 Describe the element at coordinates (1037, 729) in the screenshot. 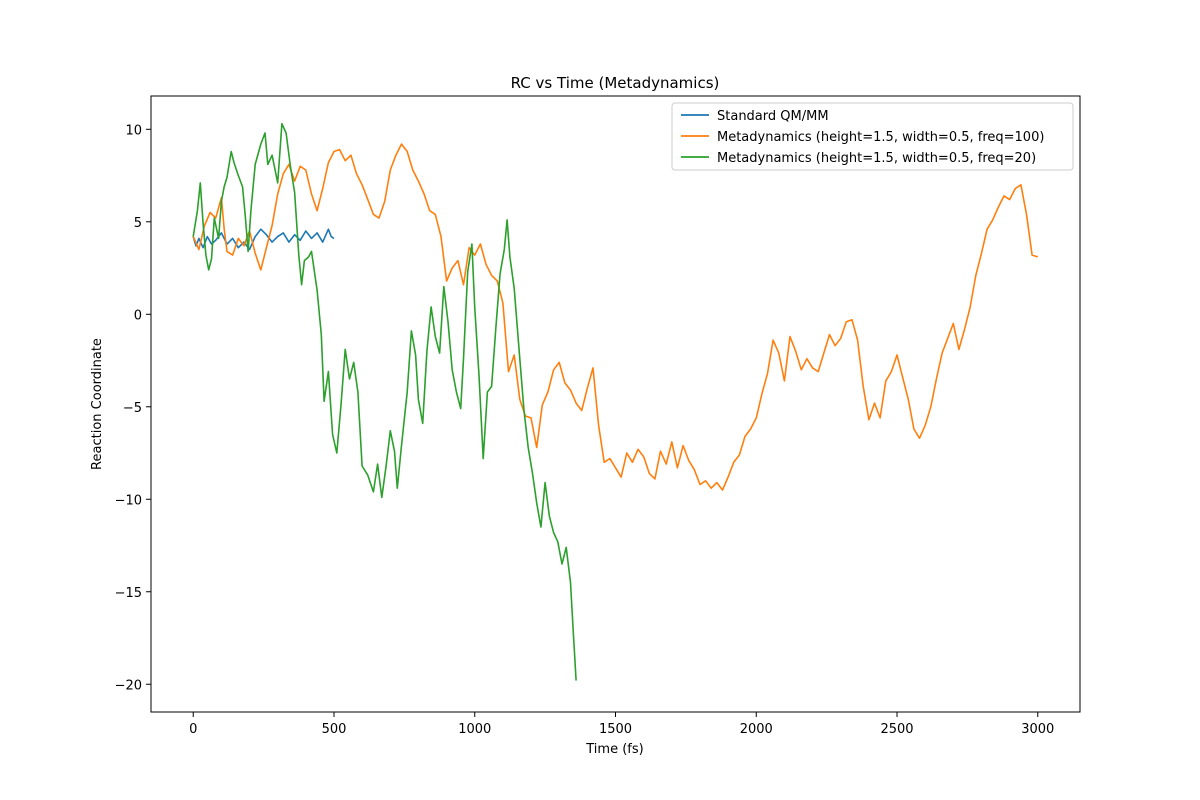

I see `x-tick-label: 3000` at that location.